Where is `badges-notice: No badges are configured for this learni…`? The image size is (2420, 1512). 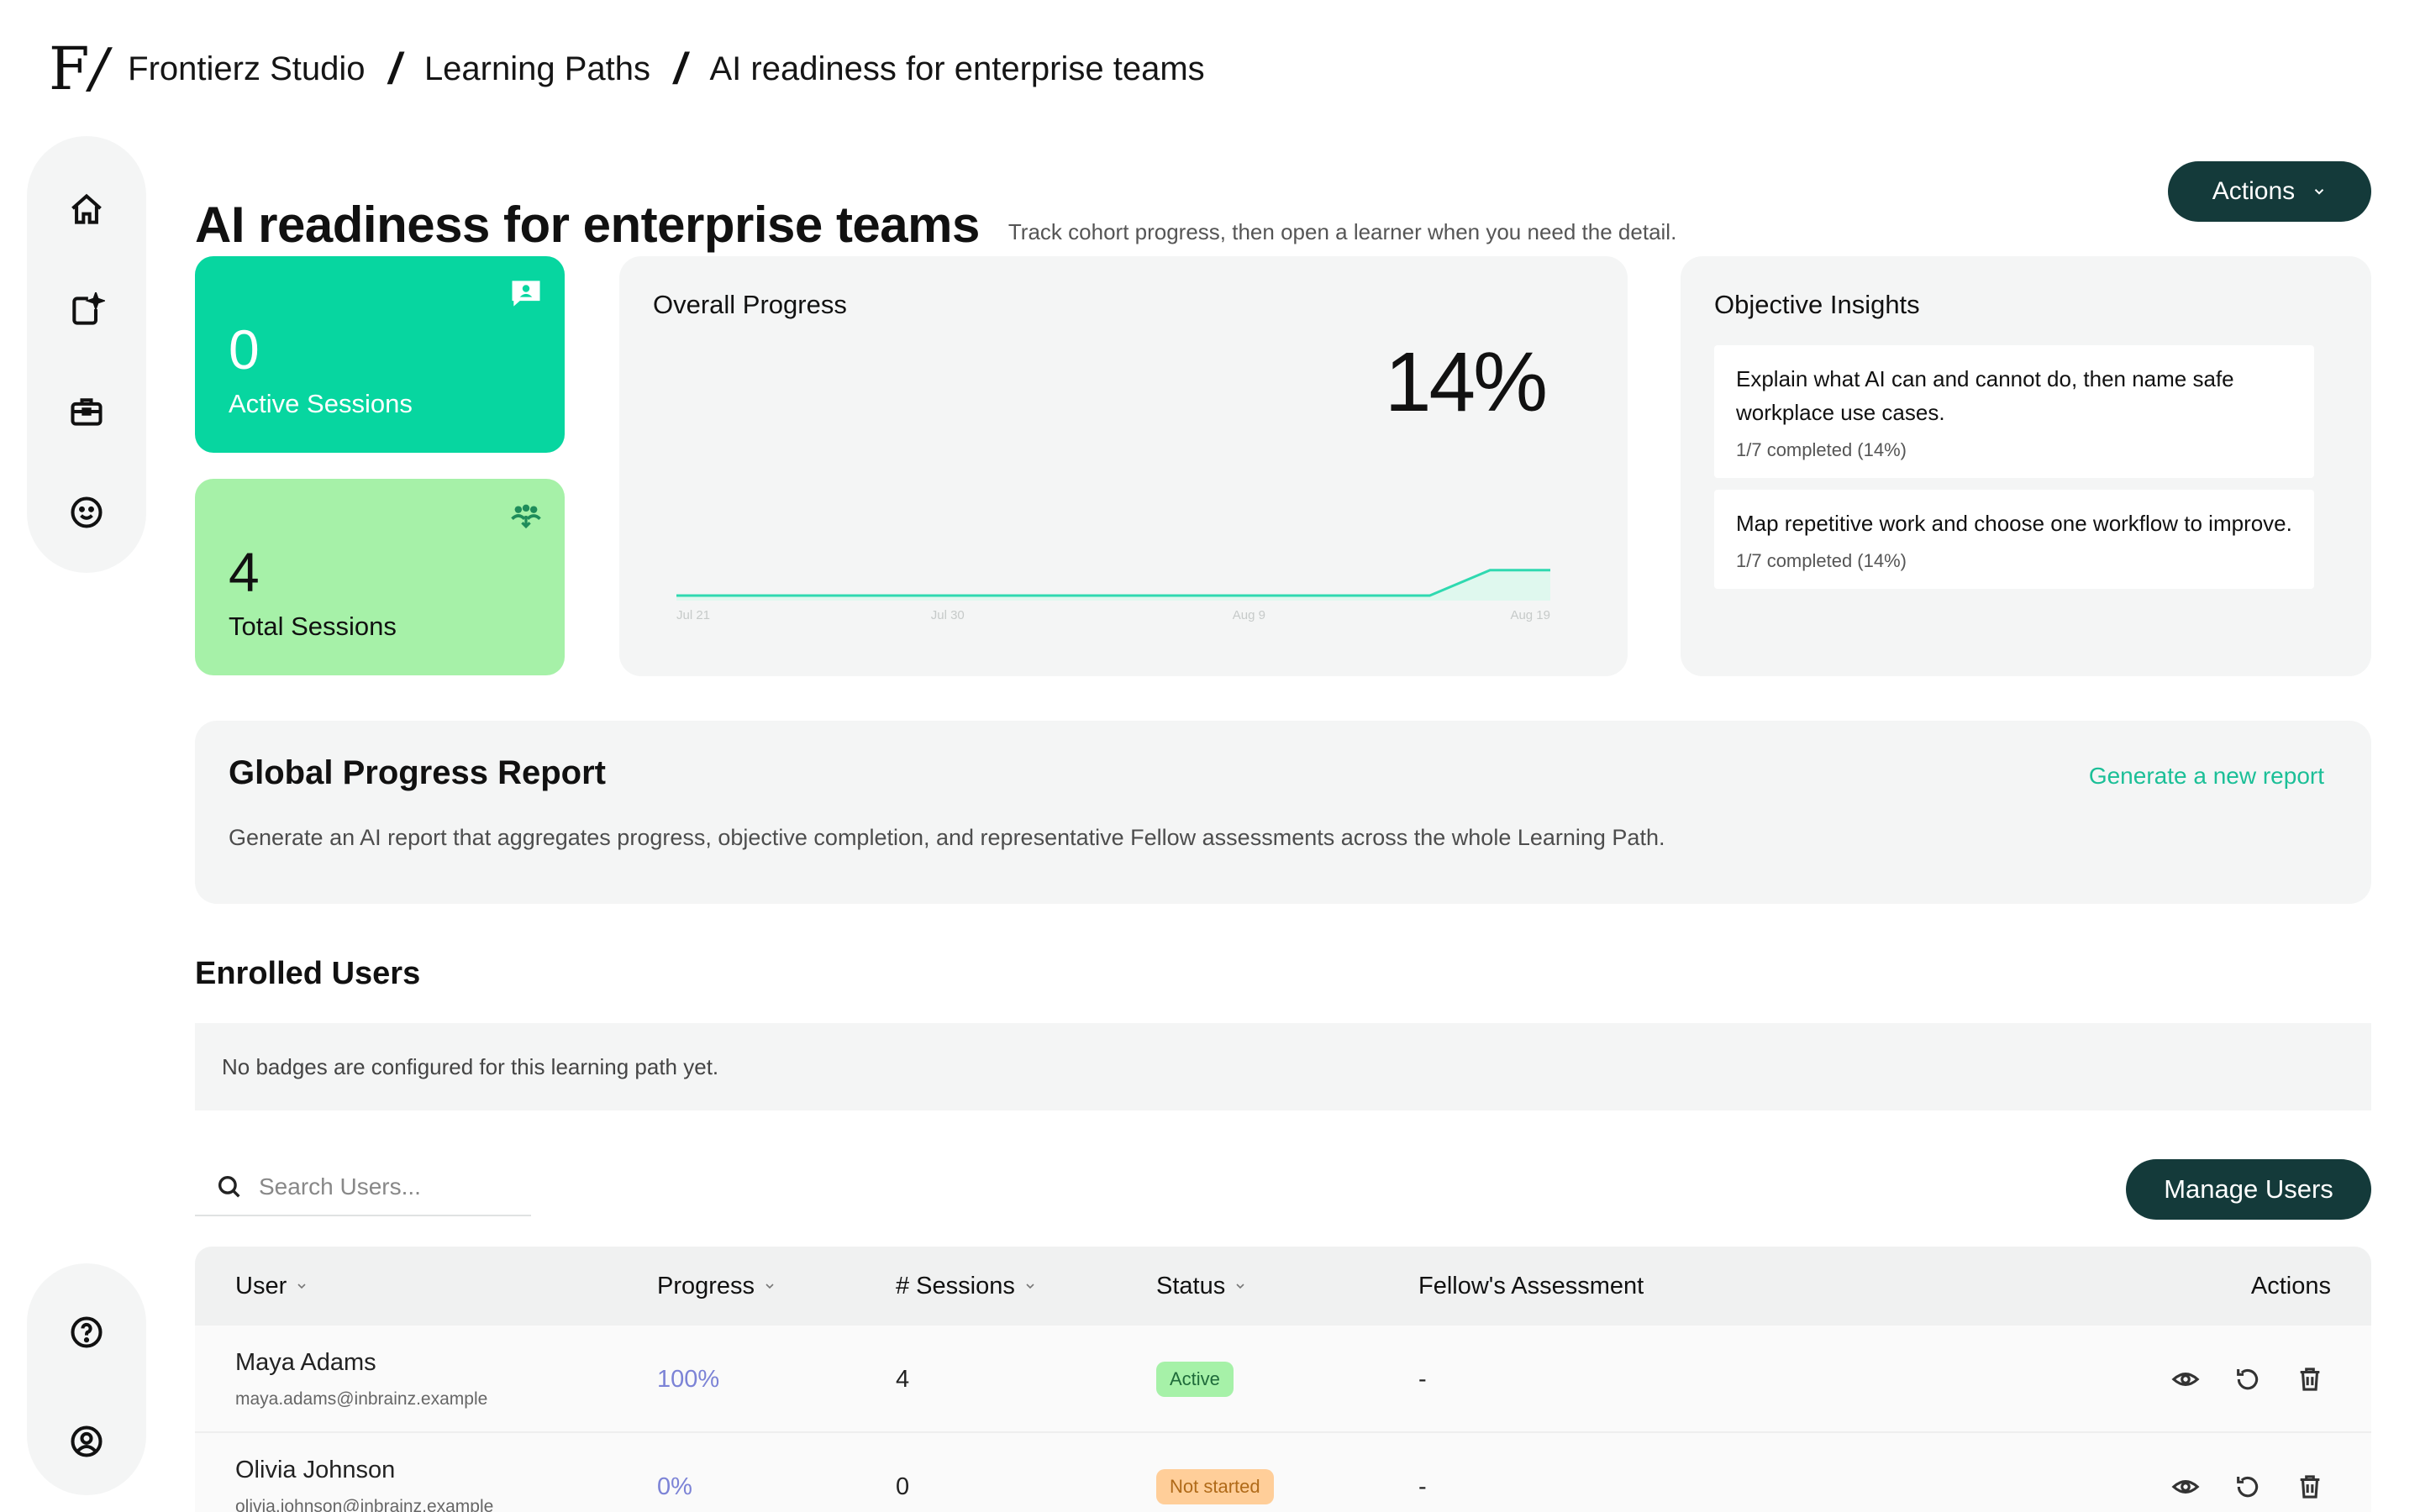
badges-notice: No badges are configured for this learni… is located at coordinates (1283, 1066).